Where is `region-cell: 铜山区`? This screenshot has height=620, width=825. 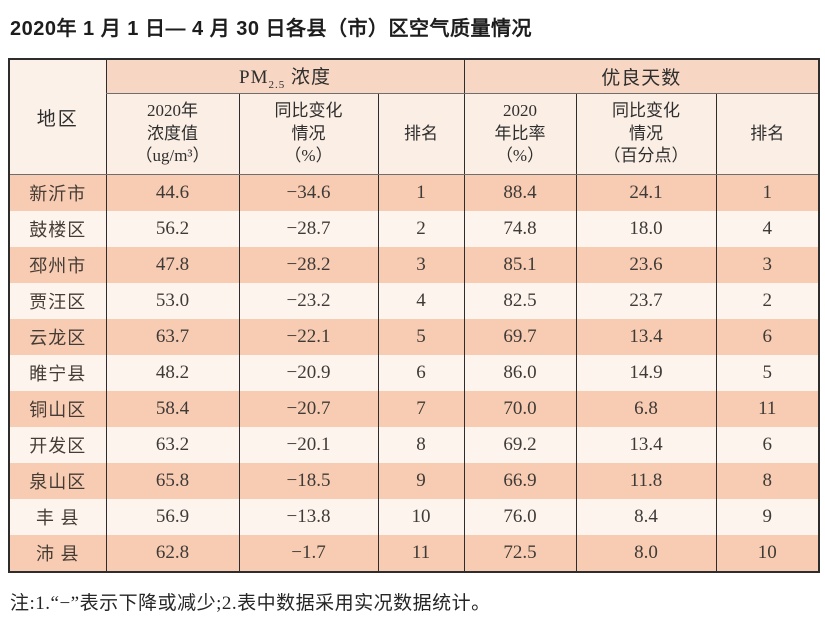 region-cell: 铜山区 is located at coordinates (57, 409).